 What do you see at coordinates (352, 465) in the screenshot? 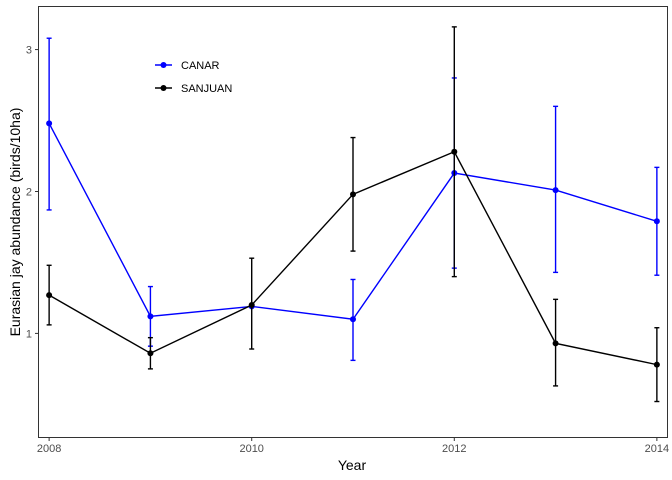
I see `x-axis-title: Year` at bounding box center [352, 465].